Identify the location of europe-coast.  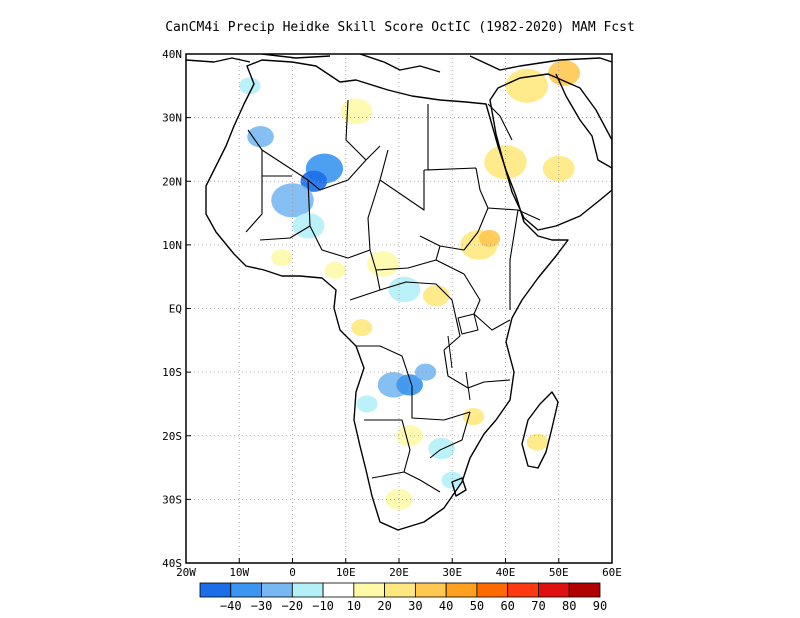
(399, 63).